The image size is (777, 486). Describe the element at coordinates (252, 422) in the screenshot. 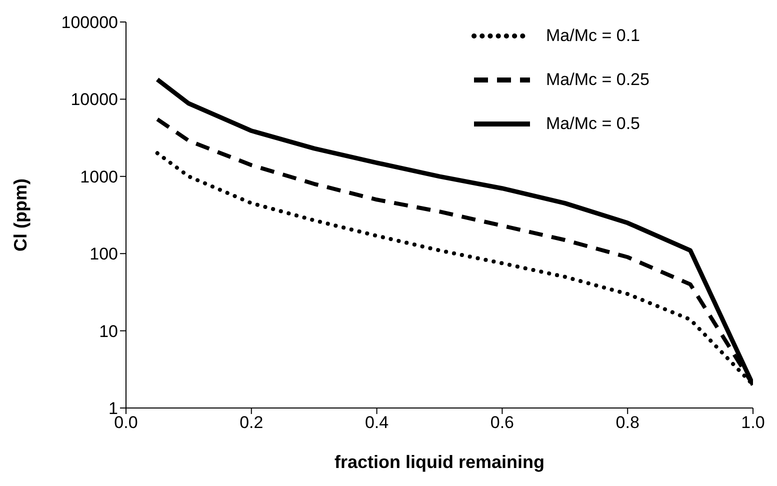

I see `x-tick-label: 0.2` at that location.